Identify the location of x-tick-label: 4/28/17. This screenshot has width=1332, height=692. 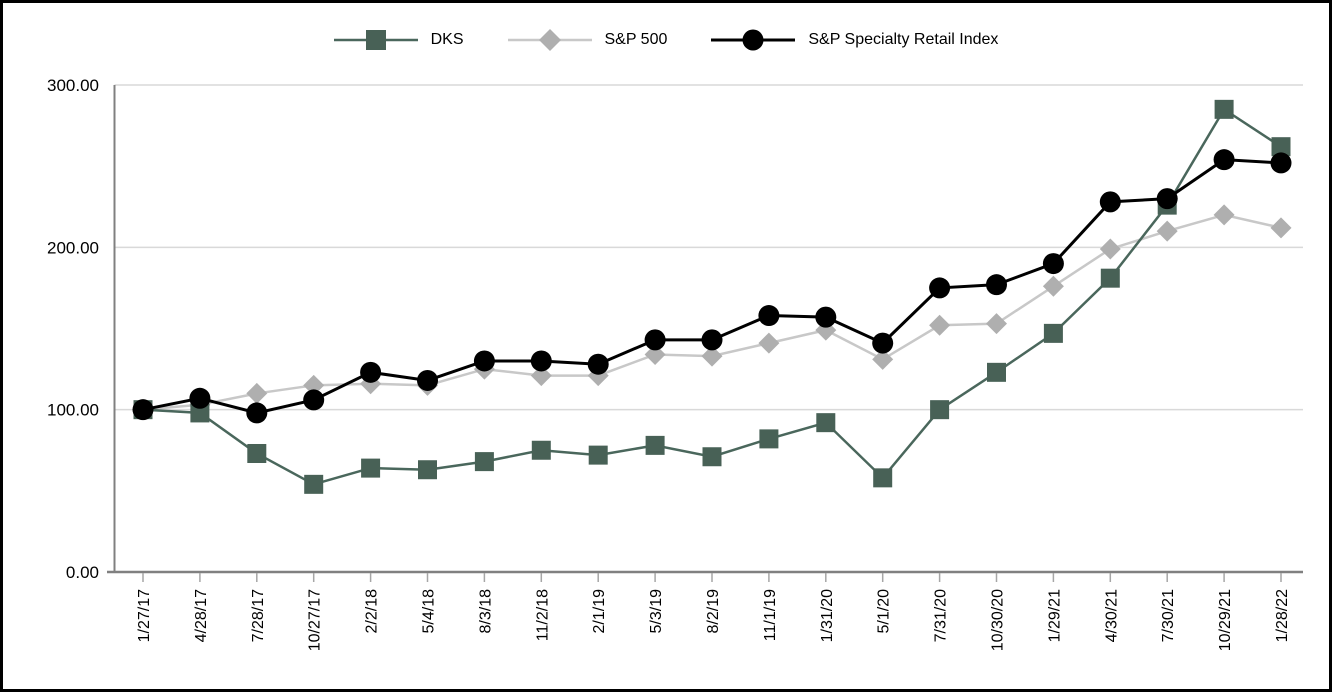
(201, 615).